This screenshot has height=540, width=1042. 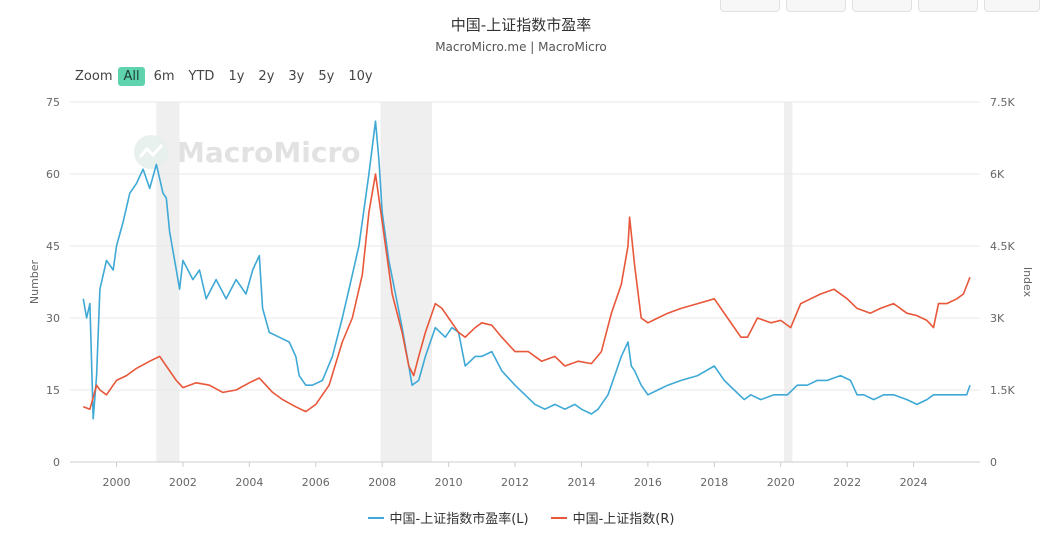 I want to click on x-axis-tick-label: 2004, so click(x=249, y=482).